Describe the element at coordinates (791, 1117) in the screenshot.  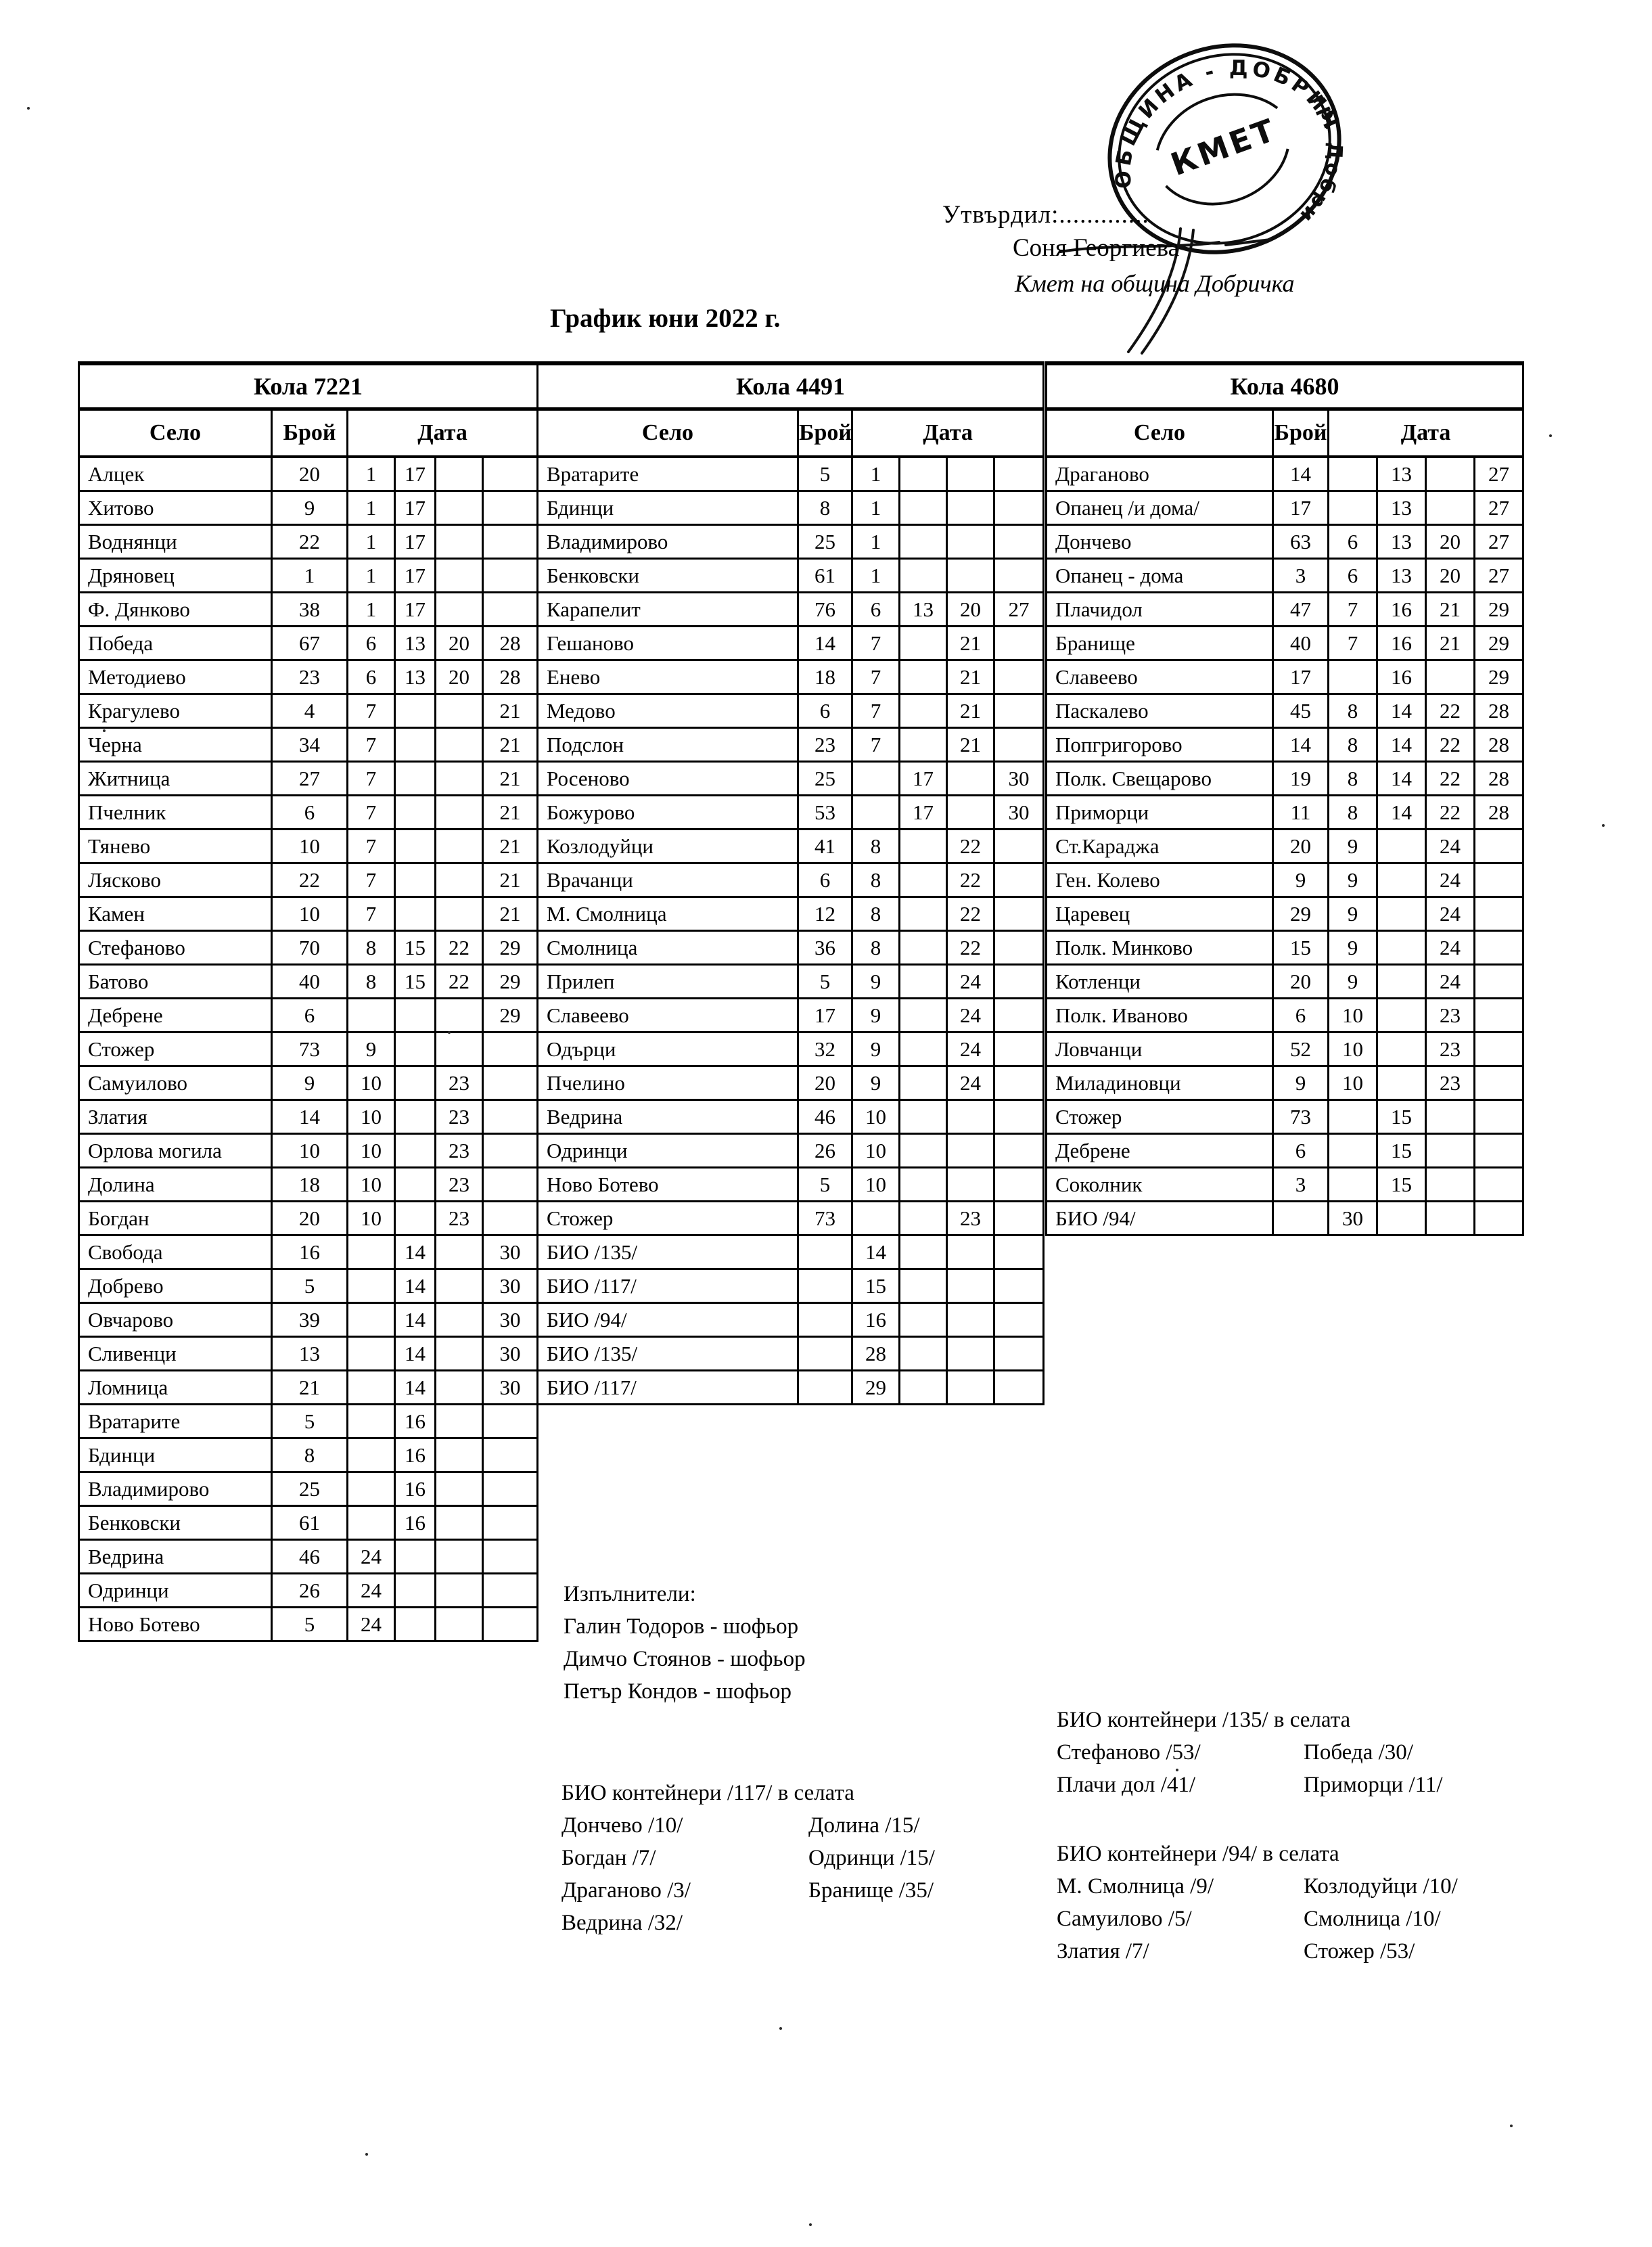
I see `table-row: Ведрина 46 10` at that location.